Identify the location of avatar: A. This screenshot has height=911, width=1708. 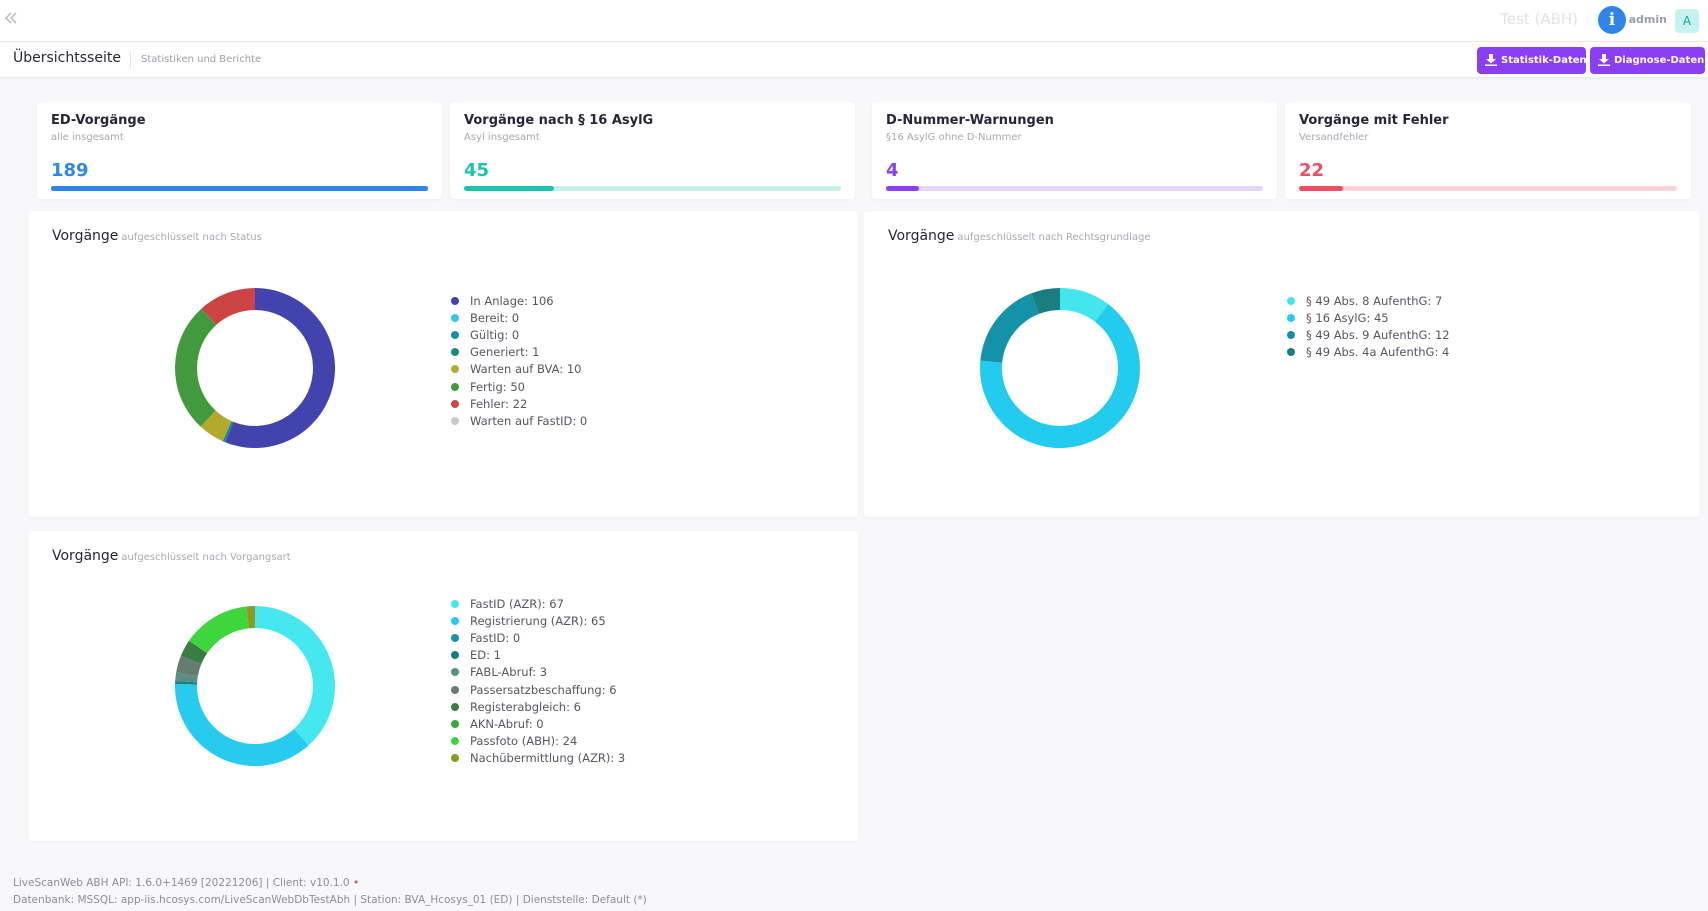
(1687, 21).